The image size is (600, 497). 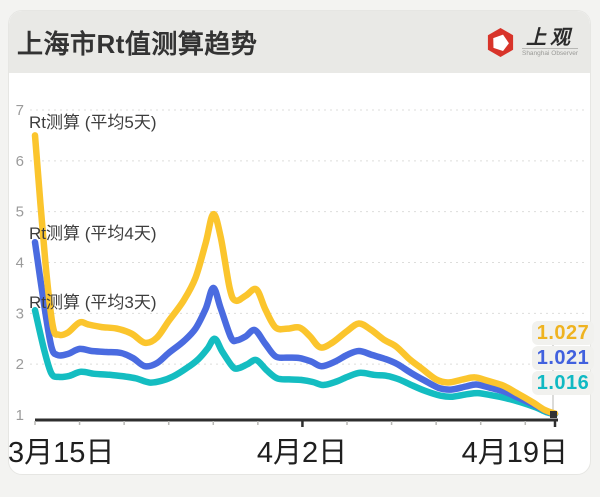 What do you see at coordinates (20, 263) in the screenshot?
I see `y-tick-label: 4` at bounding box center [20, 263].